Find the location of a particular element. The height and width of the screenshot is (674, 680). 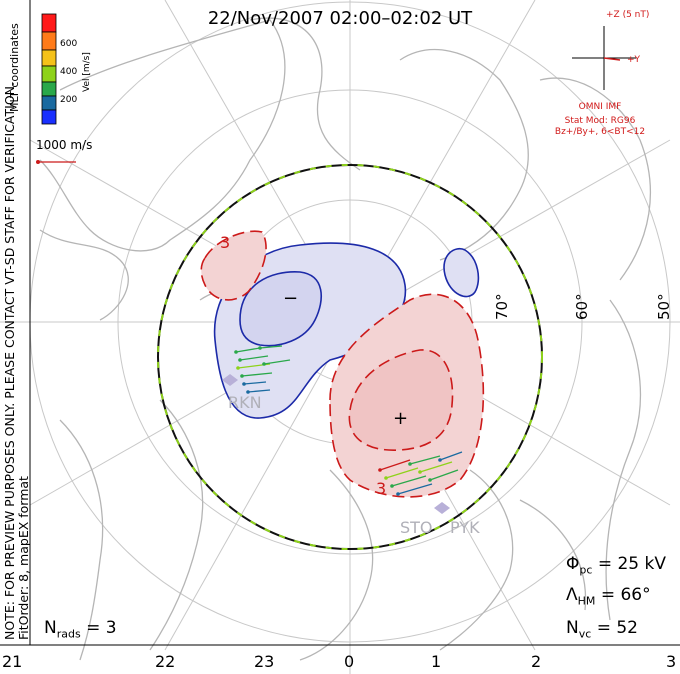

mlt-tick: 22 is located at coordinates (165, 661).